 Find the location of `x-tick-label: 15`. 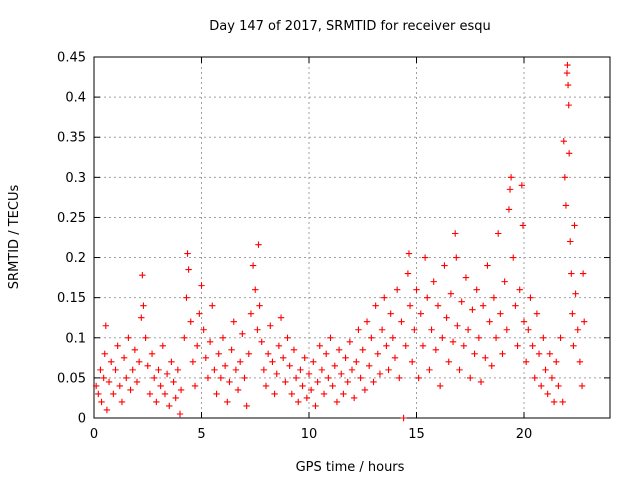

x-tick-label: 15 is located at coordinates (416, 434).